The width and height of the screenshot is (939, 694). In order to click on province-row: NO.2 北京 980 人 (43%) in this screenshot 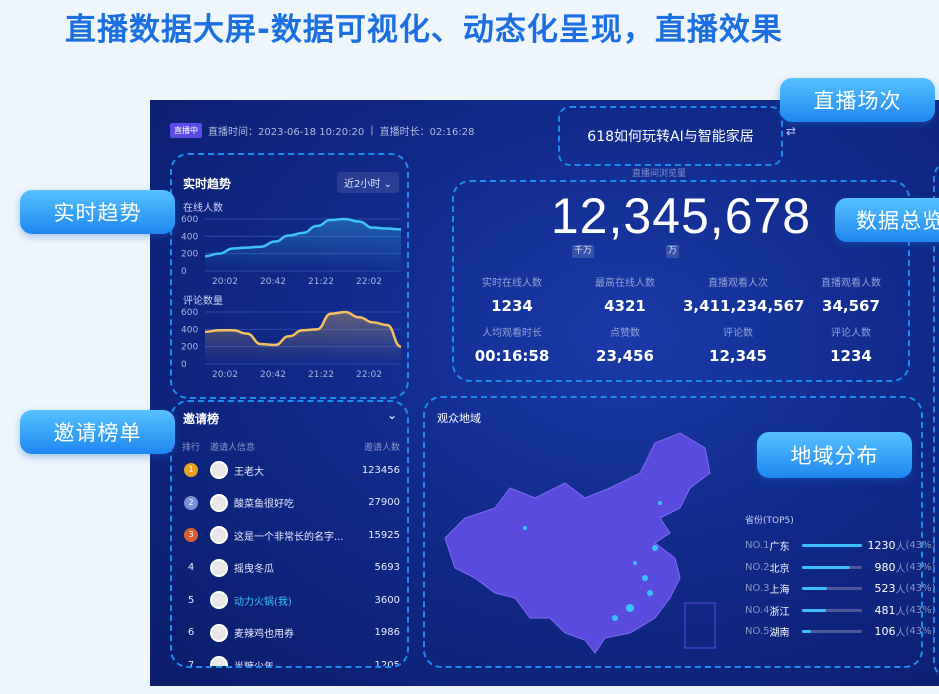, I will do `click(840, 567)`.